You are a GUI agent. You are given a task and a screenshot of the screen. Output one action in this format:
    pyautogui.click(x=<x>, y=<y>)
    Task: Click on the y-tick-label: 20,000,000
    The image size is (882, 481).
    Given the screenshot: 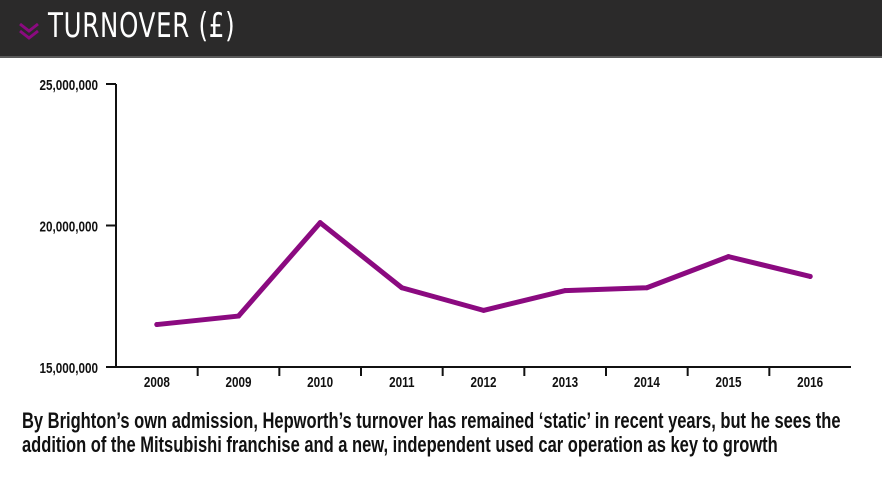 What is the action you would take?
    pyautogui.click(x=68, y=226)
    